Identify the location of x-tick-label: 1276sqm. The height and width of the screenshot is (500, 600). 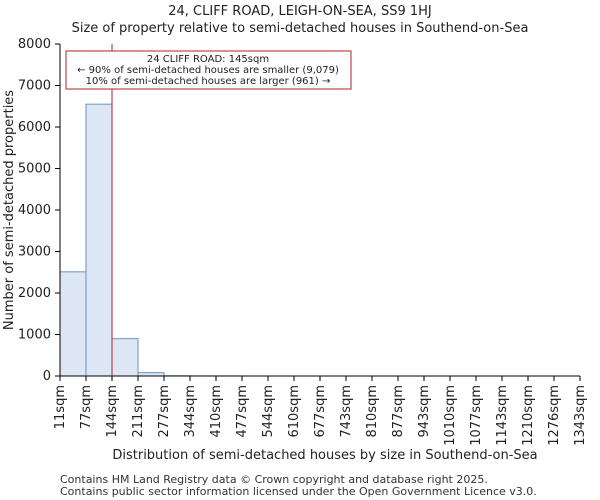
(554, 415).